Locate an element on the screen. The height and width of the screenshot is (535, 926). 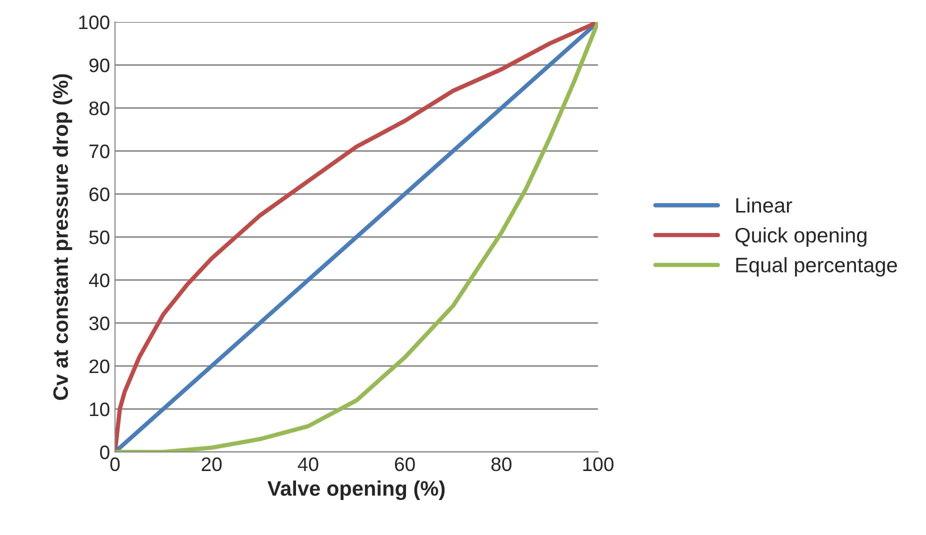
y-tick-label: 90 is located at coordinates (99, 65).